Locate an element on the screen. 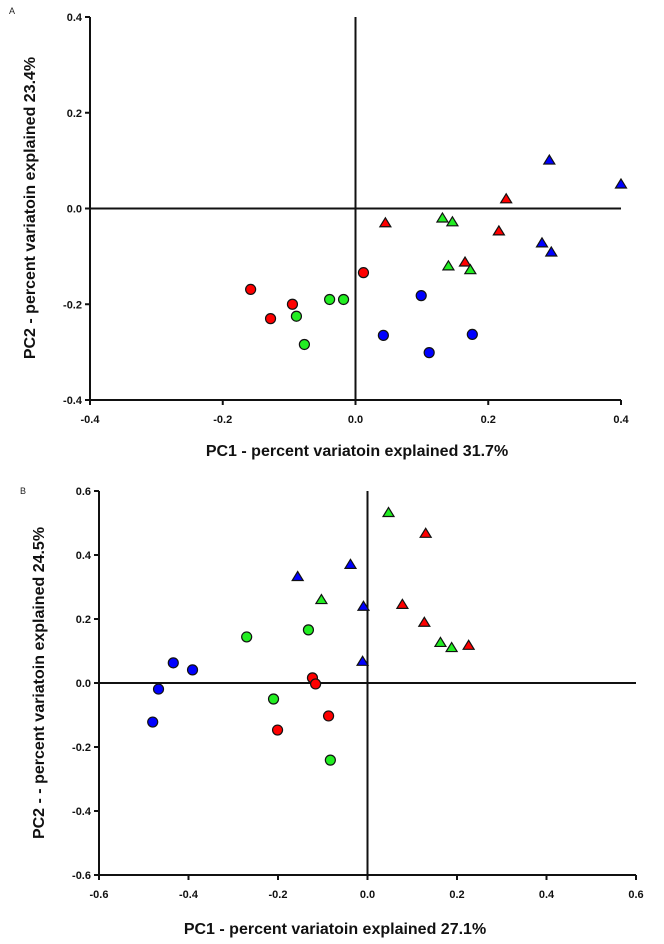 The height and width of the screenshot is (944, 664). panel-a-x-tick-label: -0.4 is located at coordinates (91, 420).